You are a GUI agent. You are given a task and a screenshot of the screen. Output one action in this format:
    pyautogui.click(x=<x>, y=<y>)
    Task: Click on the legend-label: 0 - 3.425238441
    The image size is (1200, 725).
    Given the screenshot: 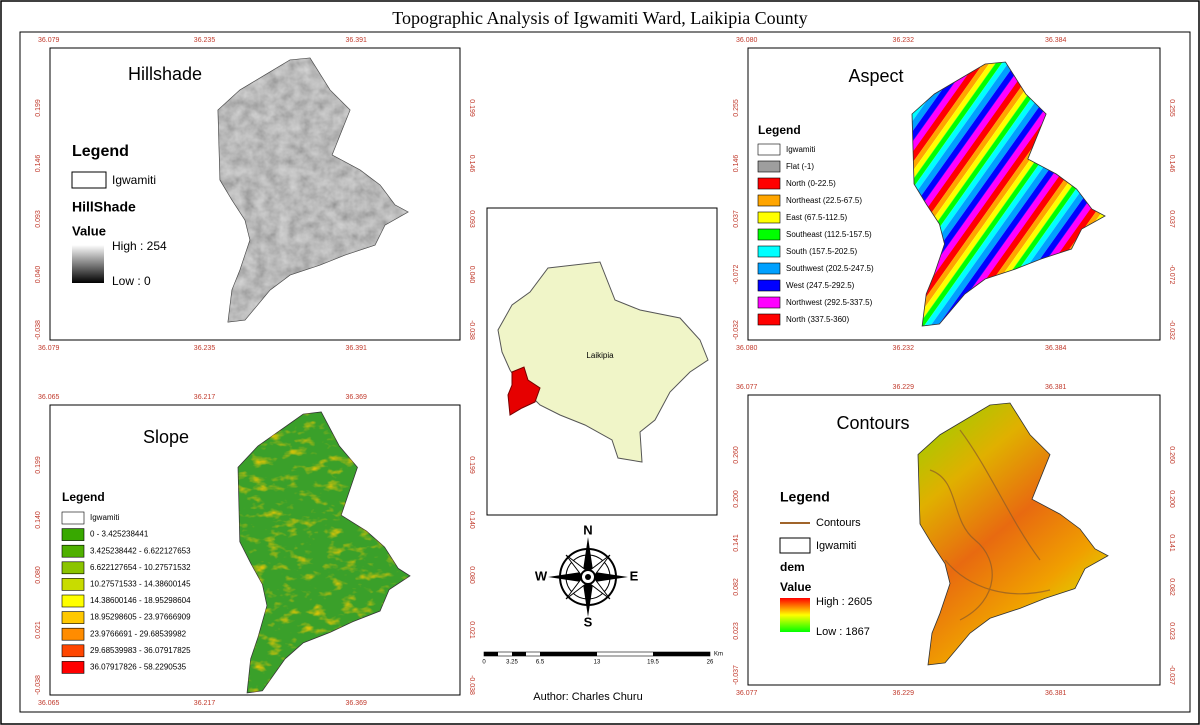 What is the action you would take?
    pyautogui.click(x=119, y=534)
    